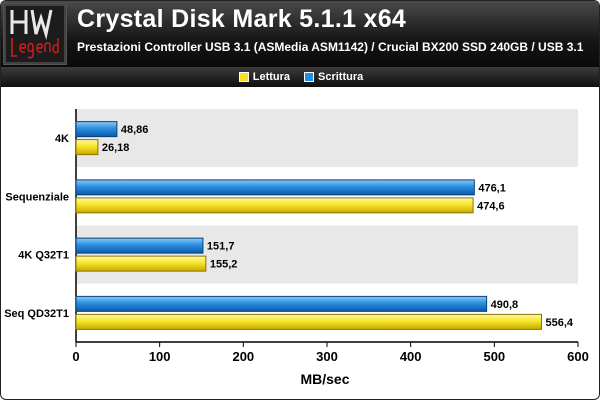  I want to click on x-tick-label: 400, so click(411, 356).